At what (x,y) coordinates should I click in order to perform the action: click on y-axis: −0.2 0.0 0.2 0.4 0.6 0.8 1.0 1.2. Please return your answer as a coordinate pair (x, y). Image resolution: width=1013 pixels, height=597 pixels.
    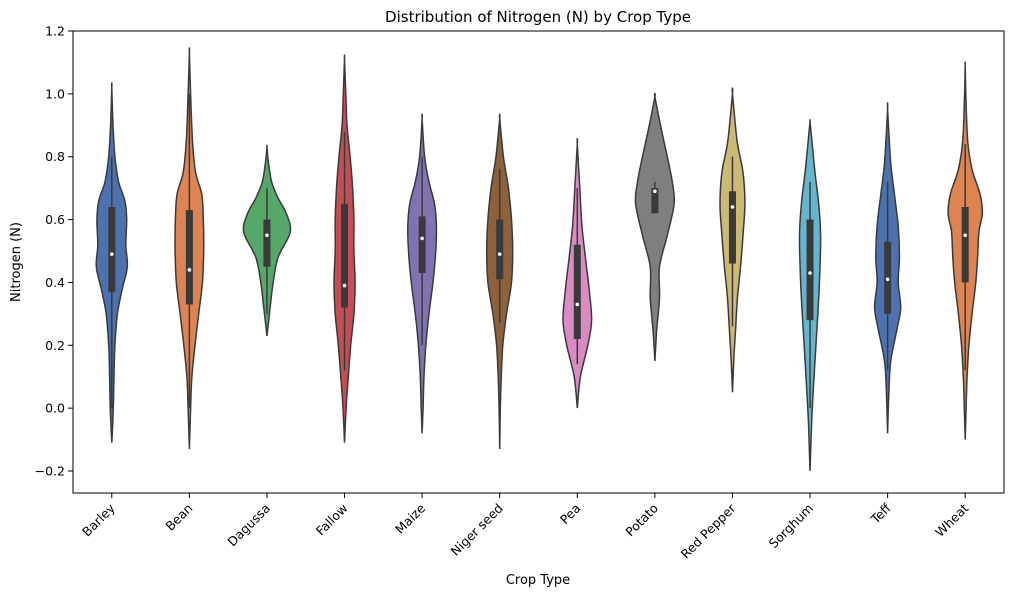
    Looking at the image, I should click on (54, 251).